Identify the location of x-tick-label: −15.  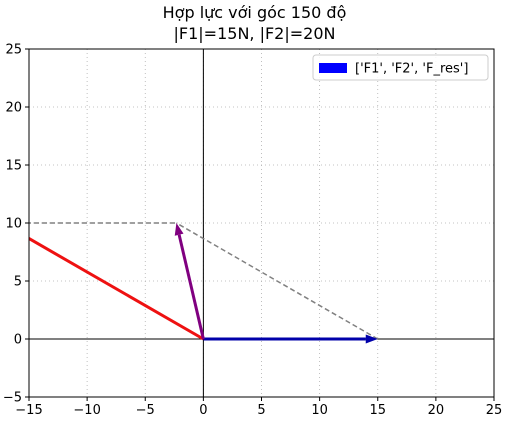
(28, 410).